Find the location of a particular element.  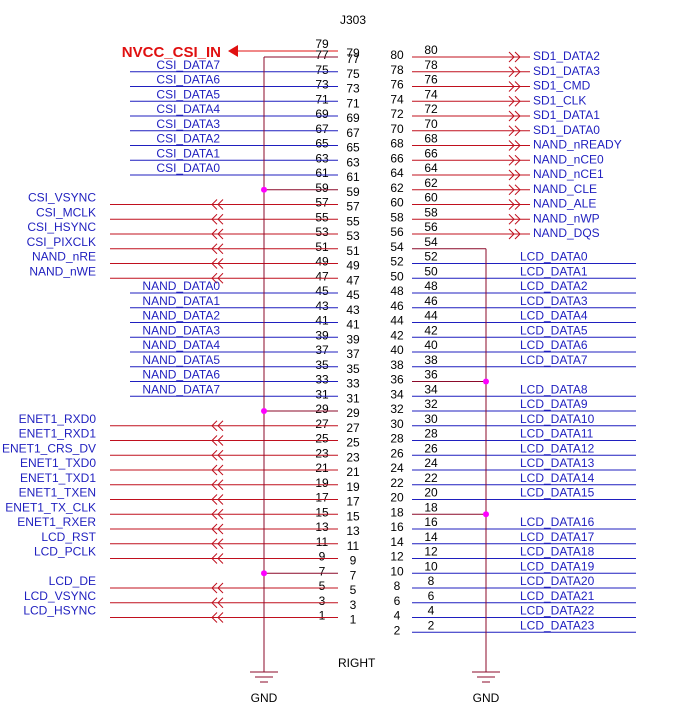

pin-number-outer: 7 is located at coordinates (322, 571).